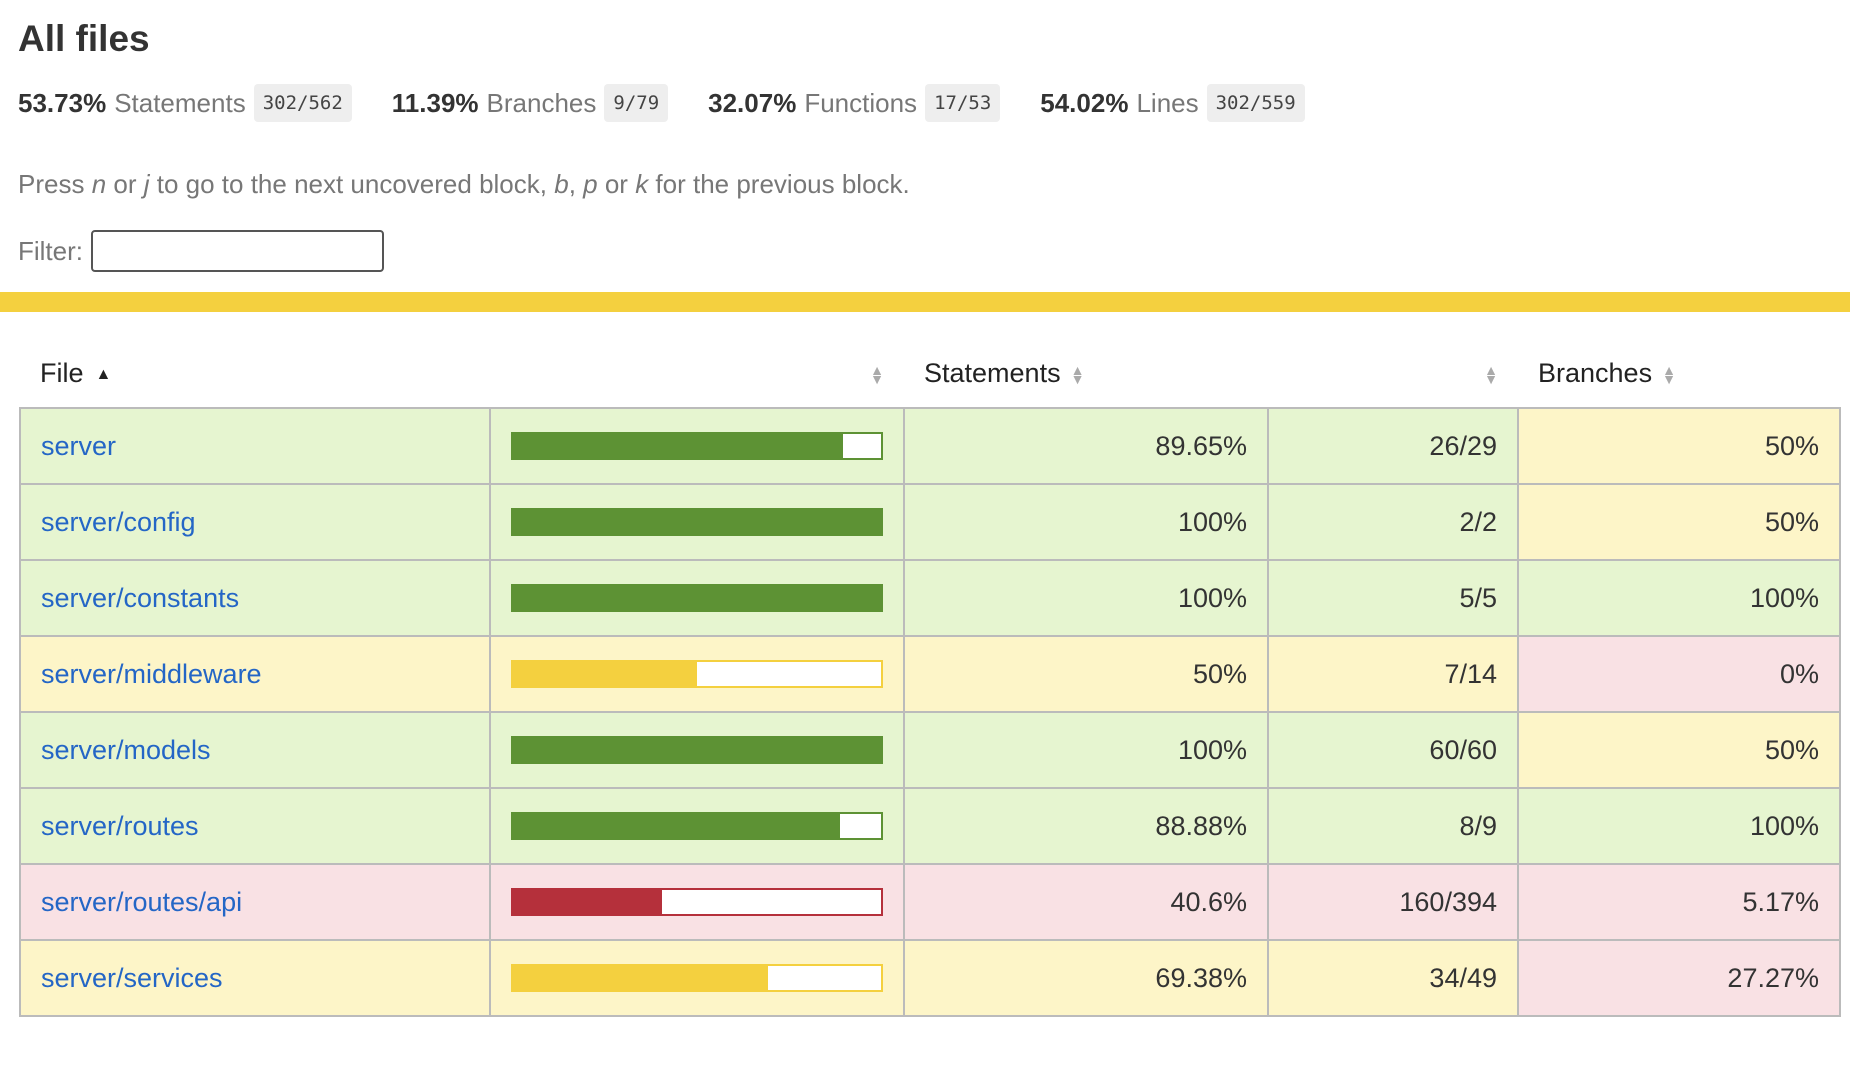  What do you see at coordinates (132, 977) in the screenshot?
I see `file-link: server/services` at bounding box center [132, 977].